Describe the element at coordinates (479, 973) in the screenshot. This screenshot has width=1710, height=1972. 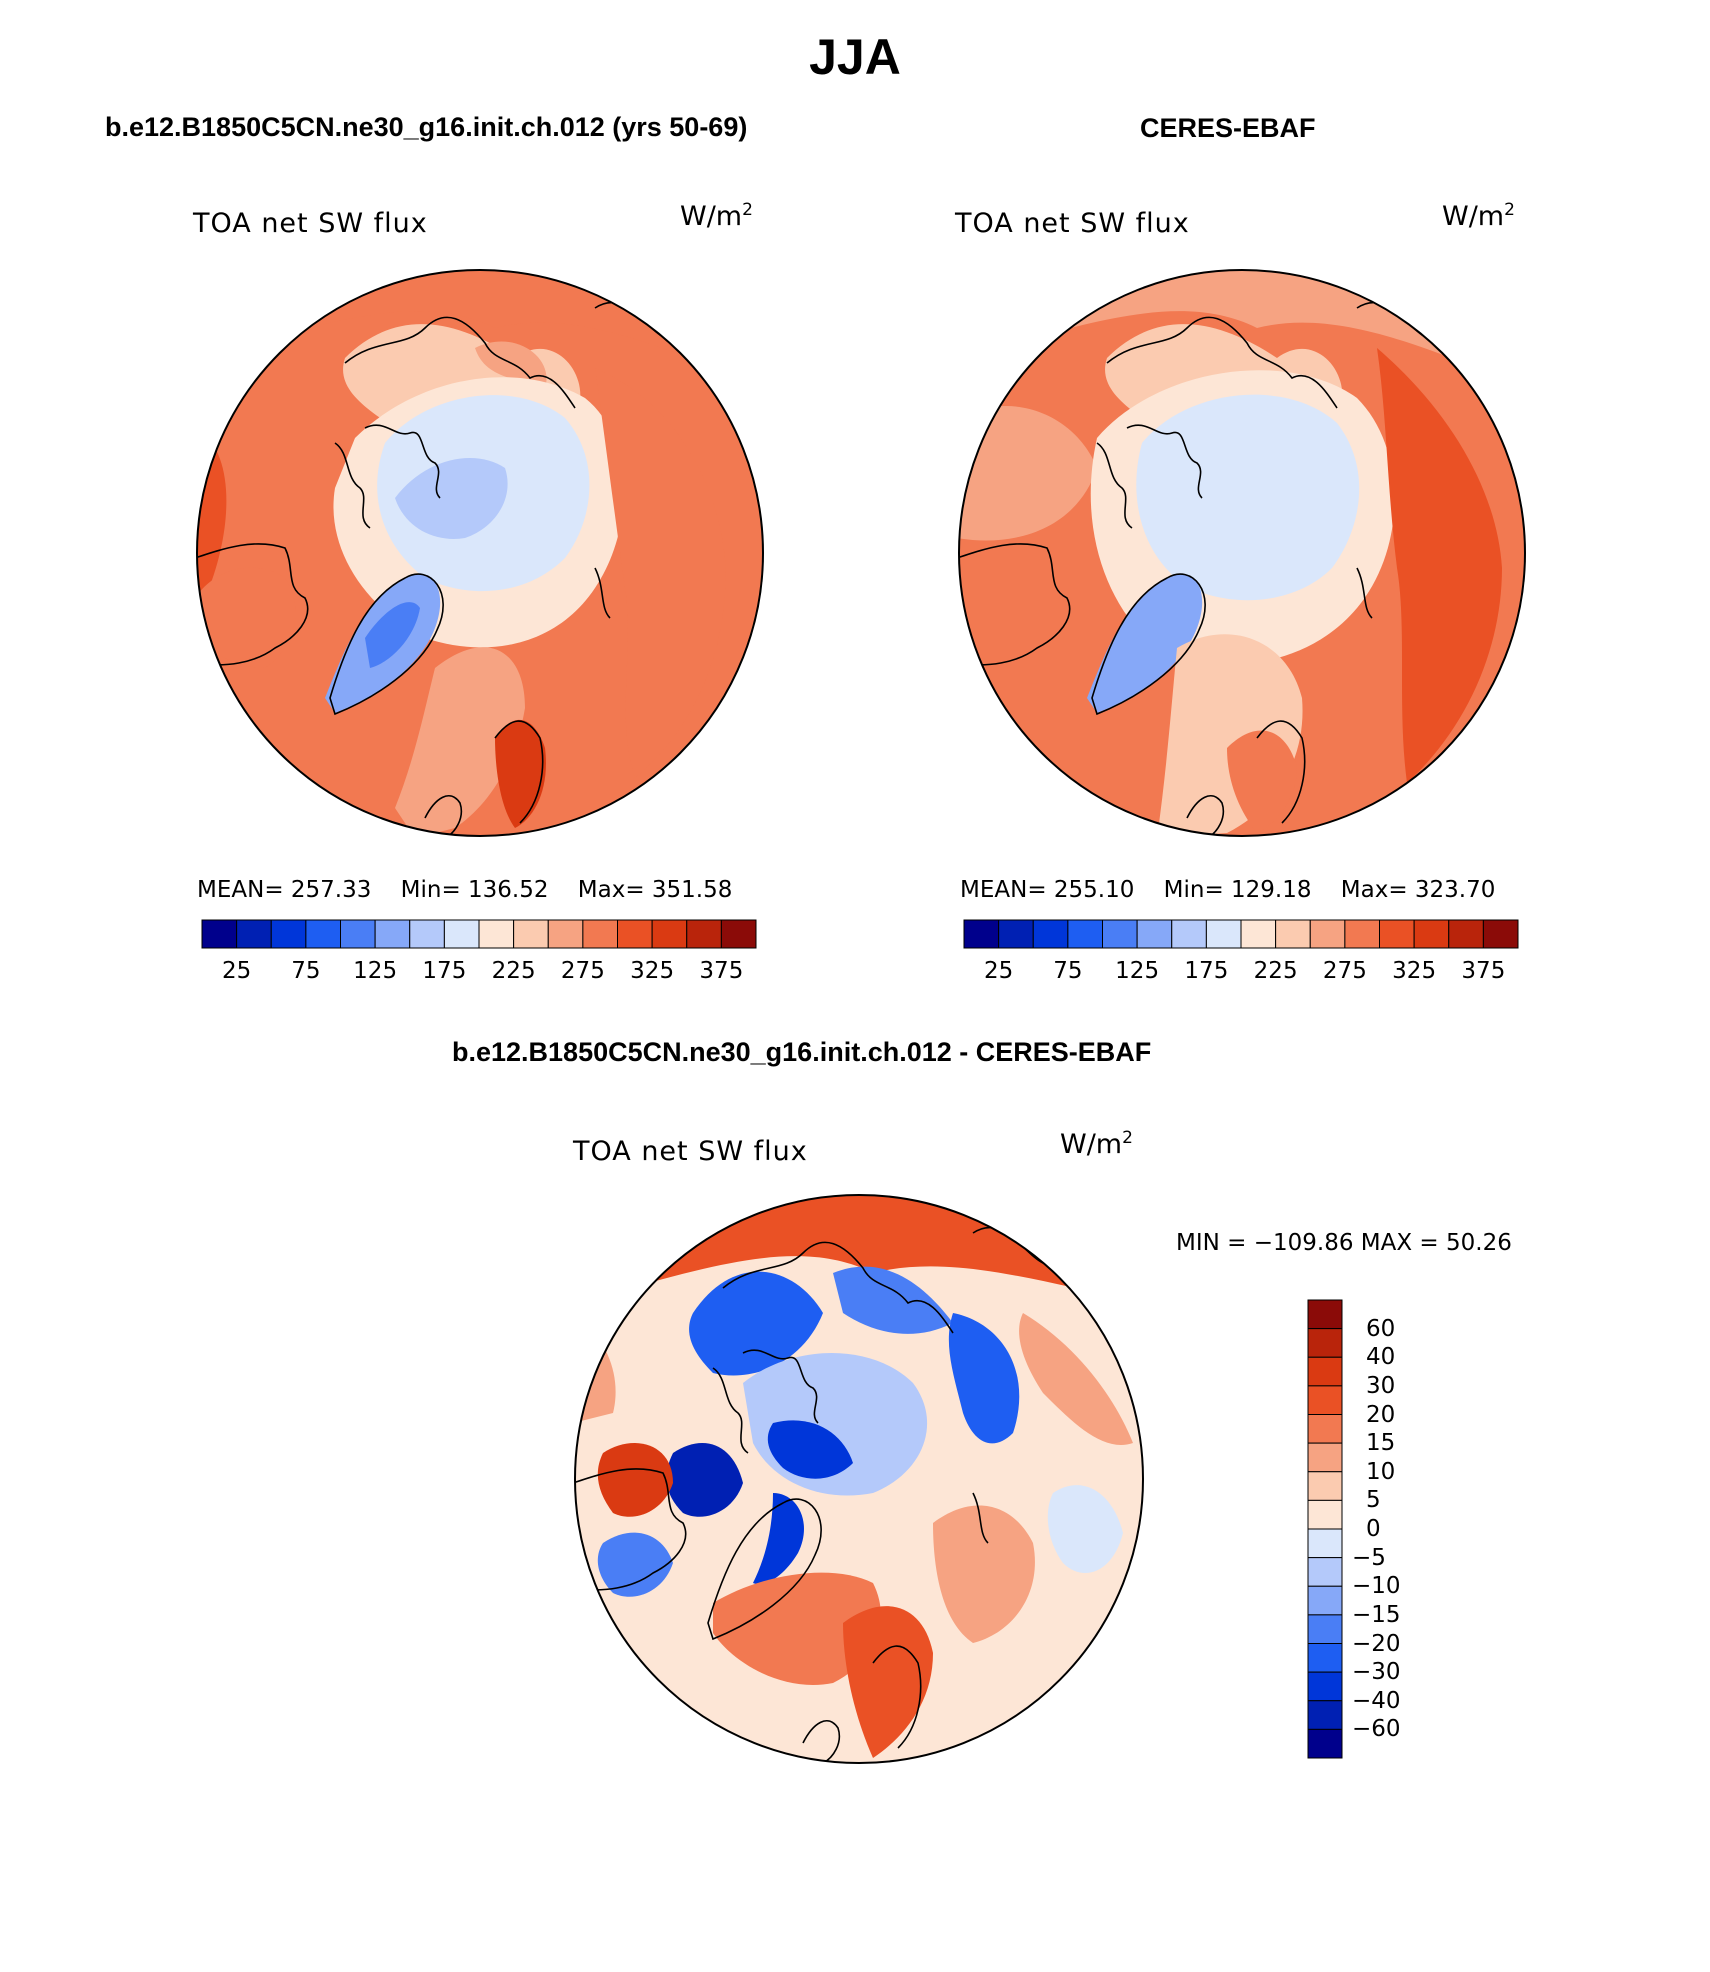
I see `left-colorbar-ticks: 25 75 125 175 225 275 325 375` at that location.